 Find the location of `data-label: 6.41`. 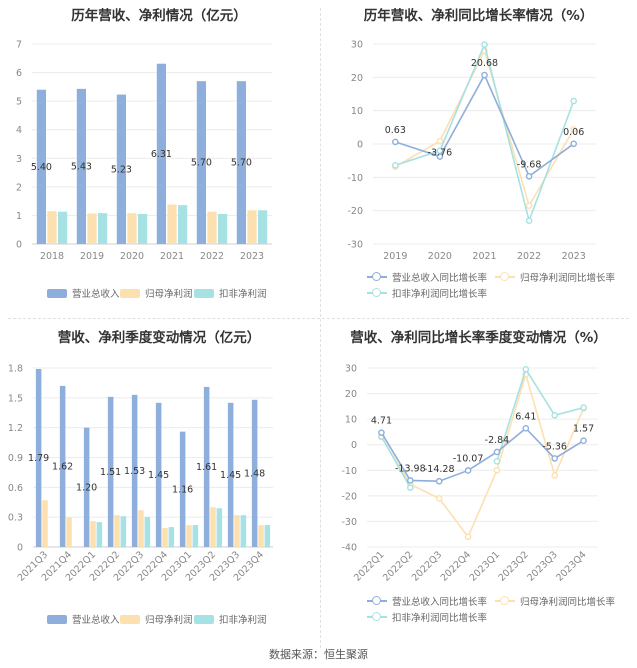

data-label: 6.41 is located at coordinates (525, 416).